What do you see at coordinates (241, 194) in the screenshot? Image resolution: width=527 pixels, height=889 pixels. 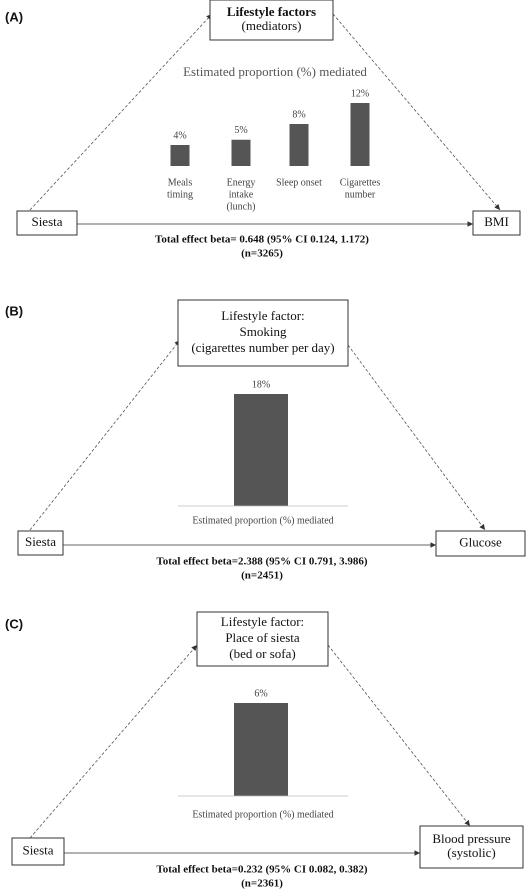 I see `category-label: intake` at bounding box center [241, 194].